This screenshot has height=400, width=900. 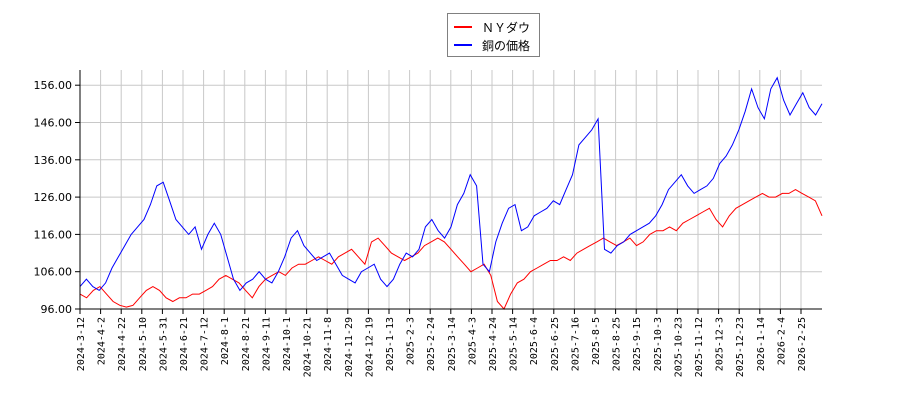 What do you see at coordinates (53, 234) in the screenshot?
I see `svg-text: 116.00` at bounding box center [53, 234].